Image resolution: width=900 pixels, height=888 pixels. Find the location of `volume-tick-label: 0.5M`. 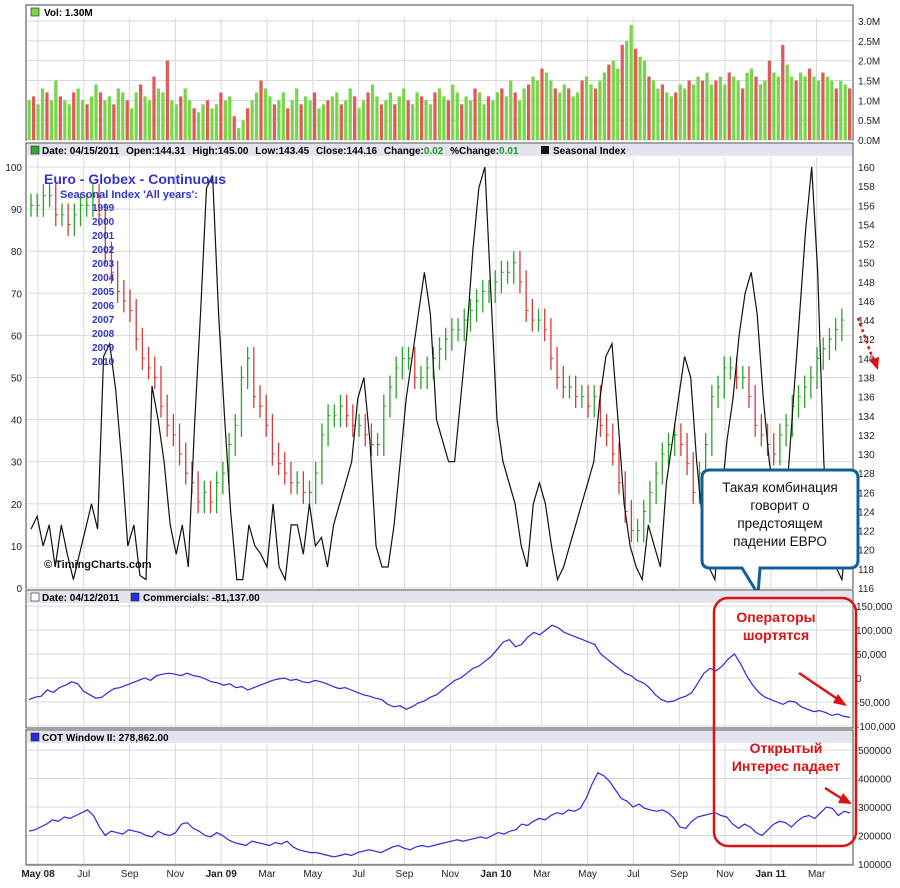

volume-tick-label: 0.5M is located at coordinates (869, 121).